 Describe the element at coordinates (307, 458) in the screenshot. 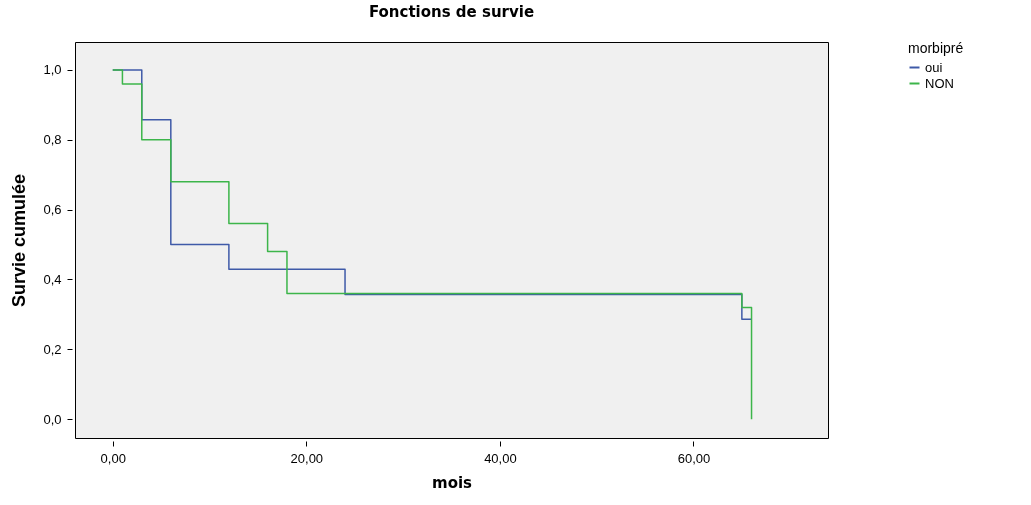

I see `x-tick-label: 20,00` at that location.